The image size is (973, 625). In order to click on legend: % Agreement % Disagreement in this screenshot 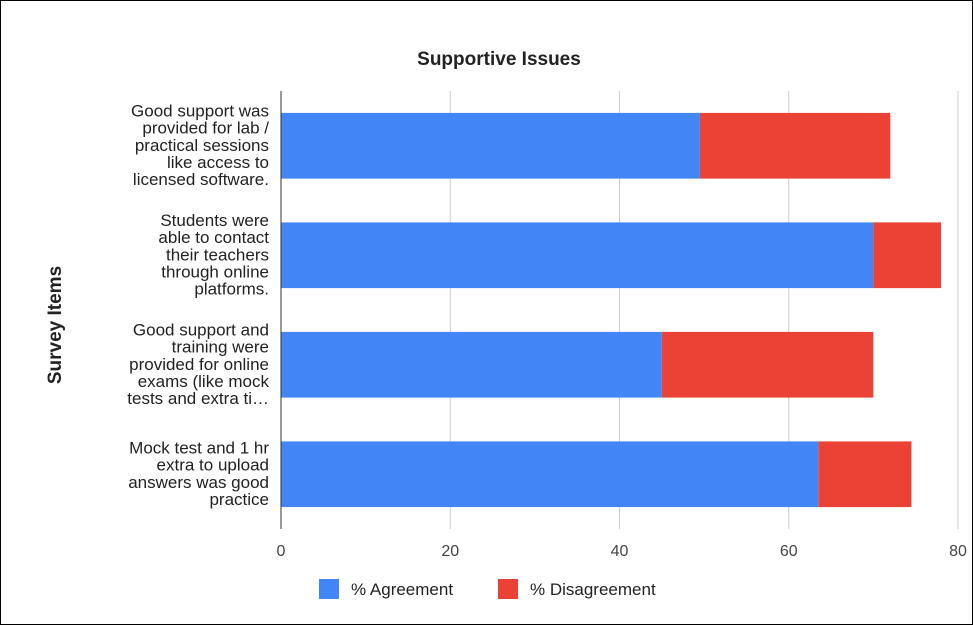, I will do `click(487, 589)`.